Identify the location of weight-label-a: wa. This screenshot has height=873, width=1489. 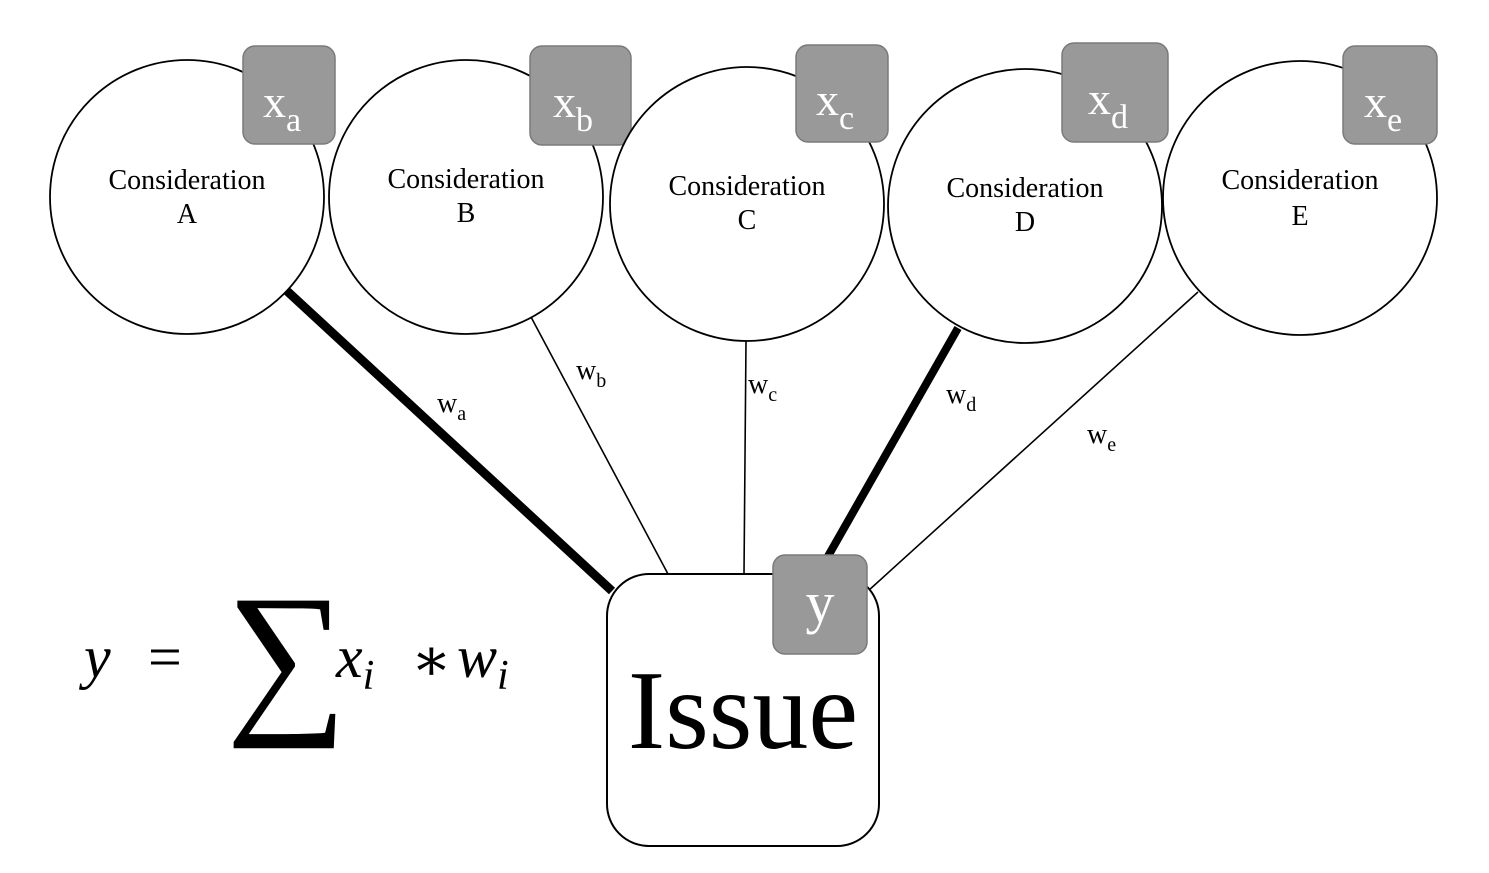
(451, 406).